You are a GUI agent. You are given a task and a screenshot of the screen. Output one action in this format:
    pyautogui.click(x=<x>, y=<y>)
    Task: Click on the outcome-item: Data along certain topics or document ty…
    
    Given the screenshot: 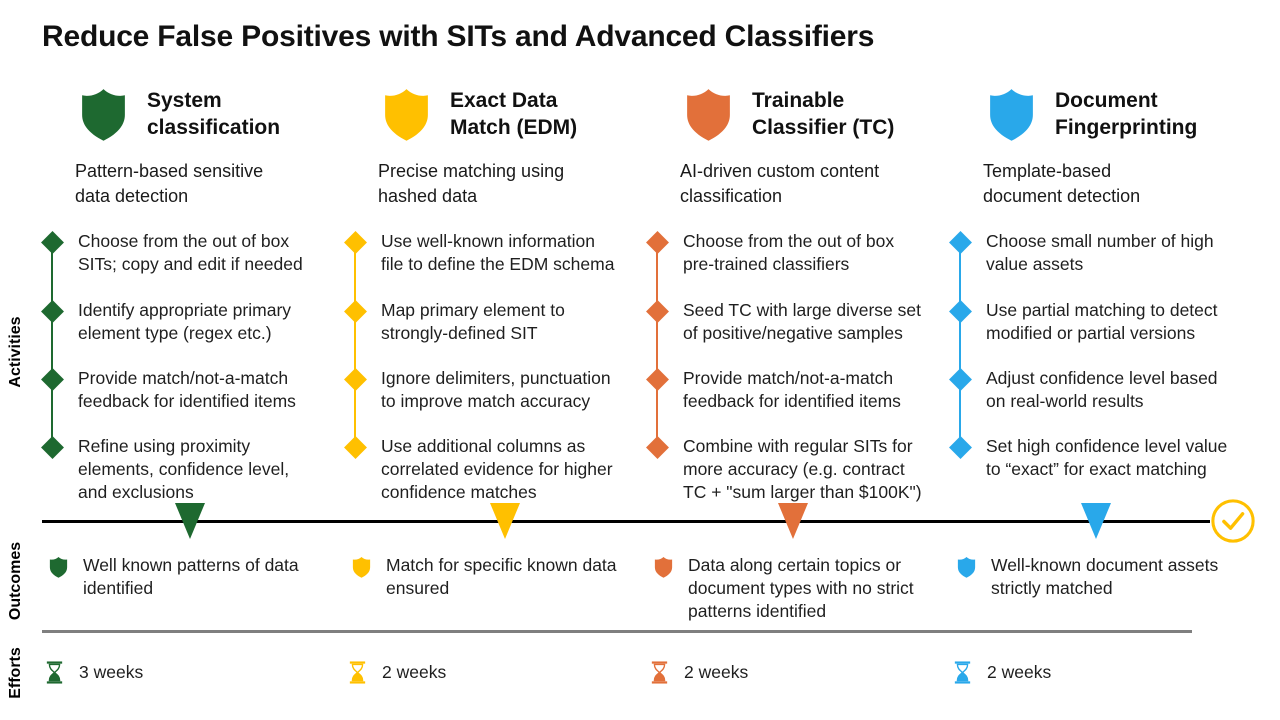 What is the action you would take?
    pyautogui.click(x=797, y=588)
    